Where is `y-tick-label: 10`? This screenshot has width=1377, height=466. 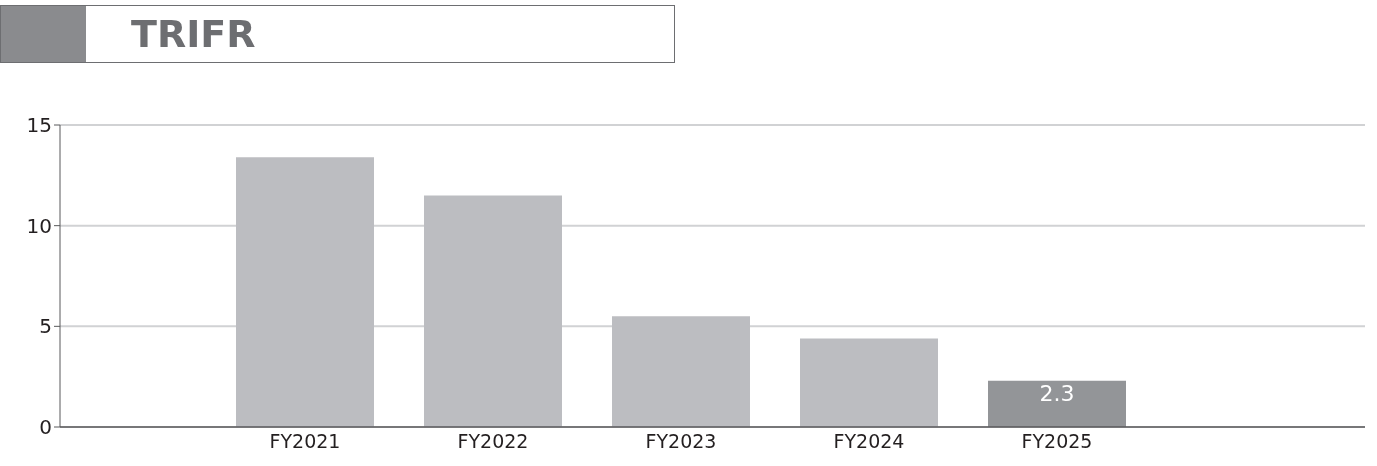 y-tick-label: 10 is located at coordinates (39, 225).